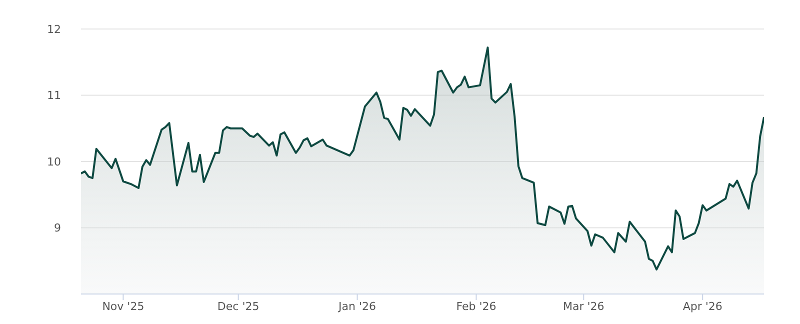 This screenshot has height=324, width=800. Describe the element at coordinates (123, 306) in the screenshot. I see `x-tick-label: Nov '25` at that location.